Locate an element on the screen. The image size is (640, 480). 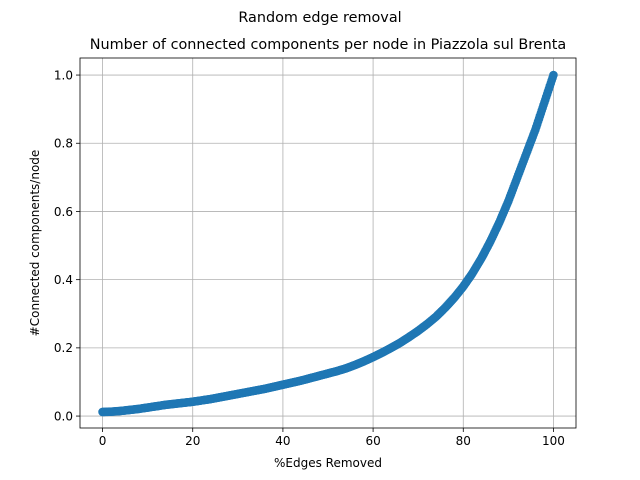
y-axis-label: #Connected components/node is located at coordinates (35, 243).